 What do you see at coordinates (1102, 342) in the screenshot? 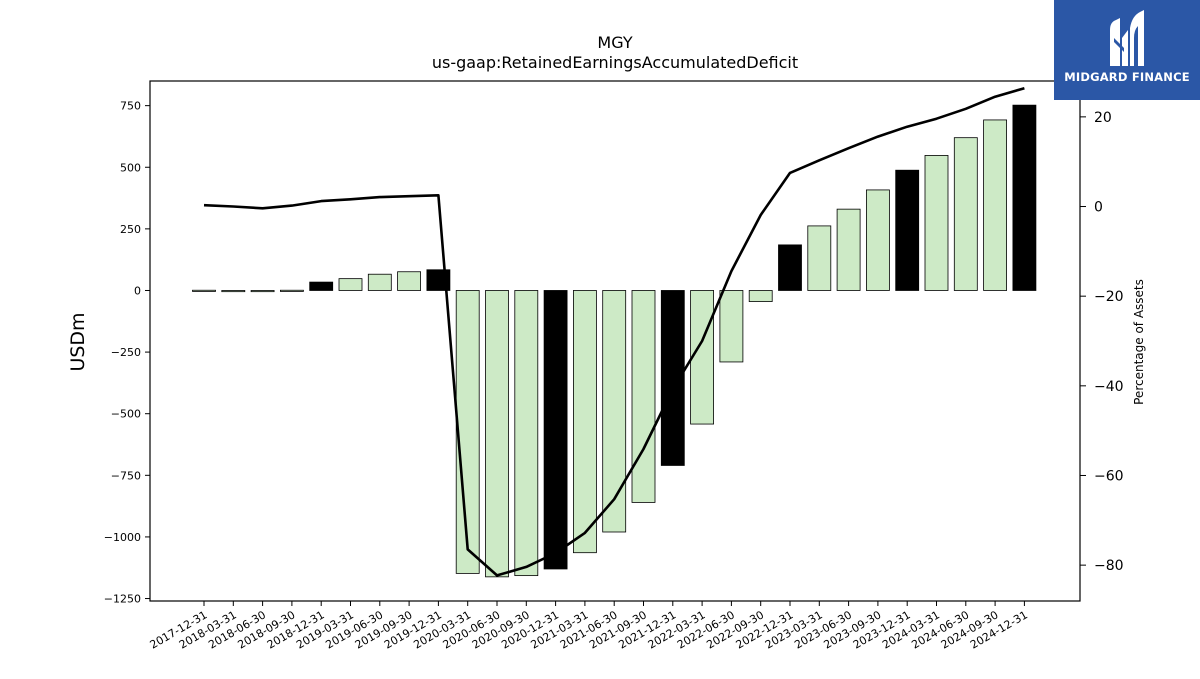
I see `y-axis-right: 20 0 −20 −40 −60 −80` at bounding box center [1102, 342].